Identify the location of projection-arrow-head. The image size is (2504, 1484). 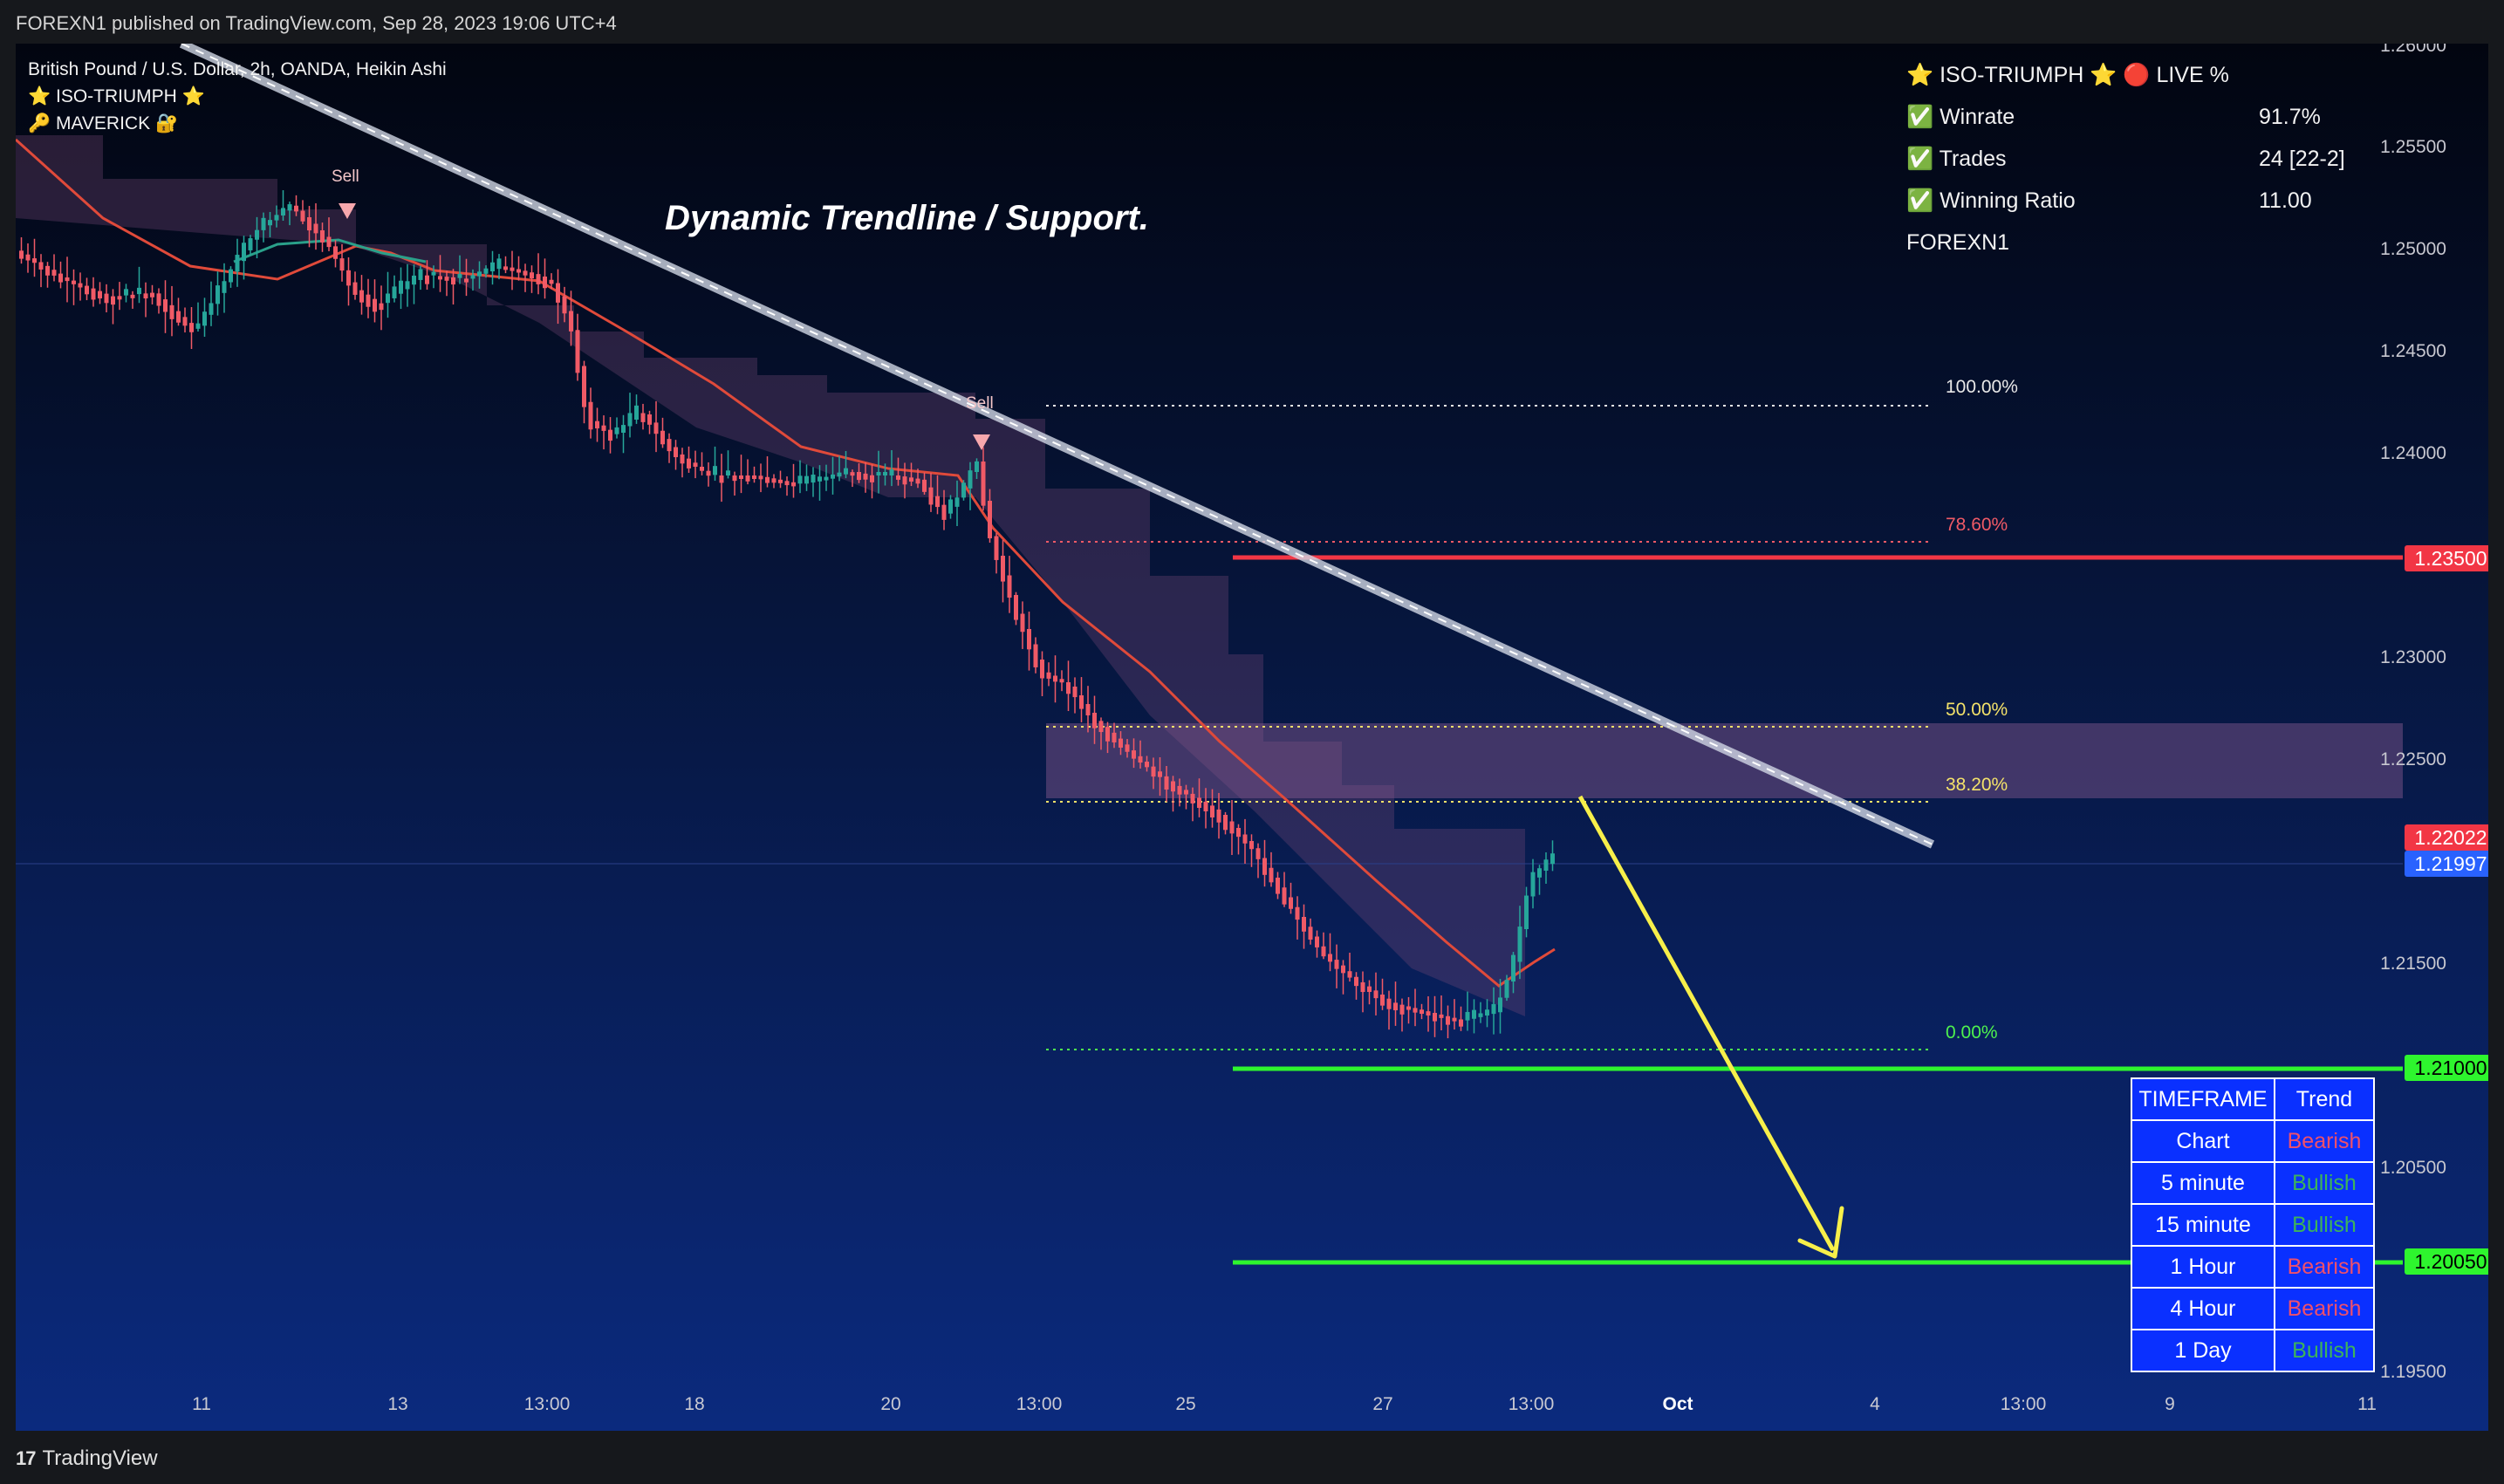
(1820, 1232).